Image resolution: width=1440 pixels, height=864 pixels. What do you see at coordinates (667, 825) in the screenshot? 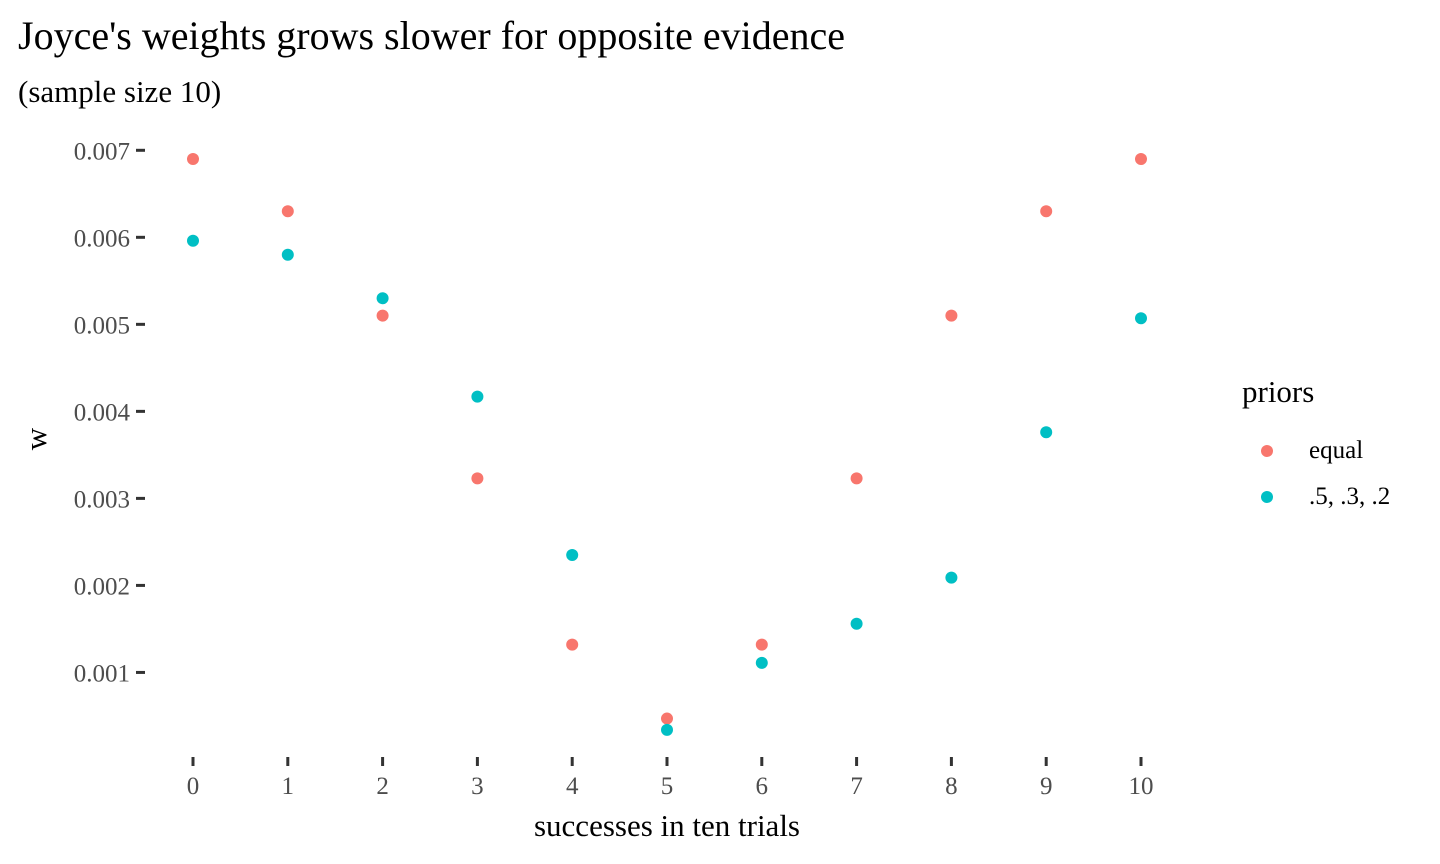
I see `x-axis-title: successes in ten trials` at bounding box center [667, 825].